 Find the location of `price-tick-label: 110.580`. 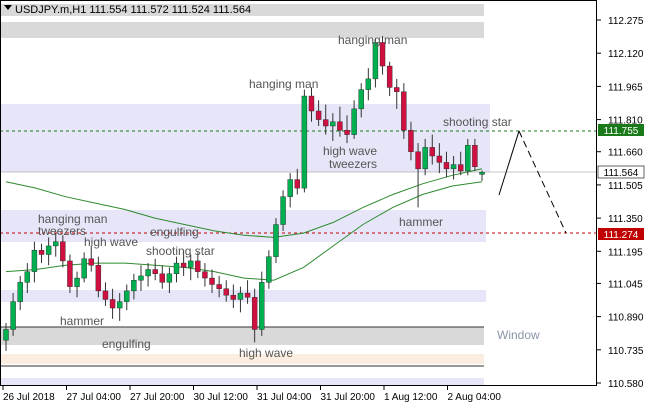

price-tick-label: 110.580 is located at coordinates (626, 384).